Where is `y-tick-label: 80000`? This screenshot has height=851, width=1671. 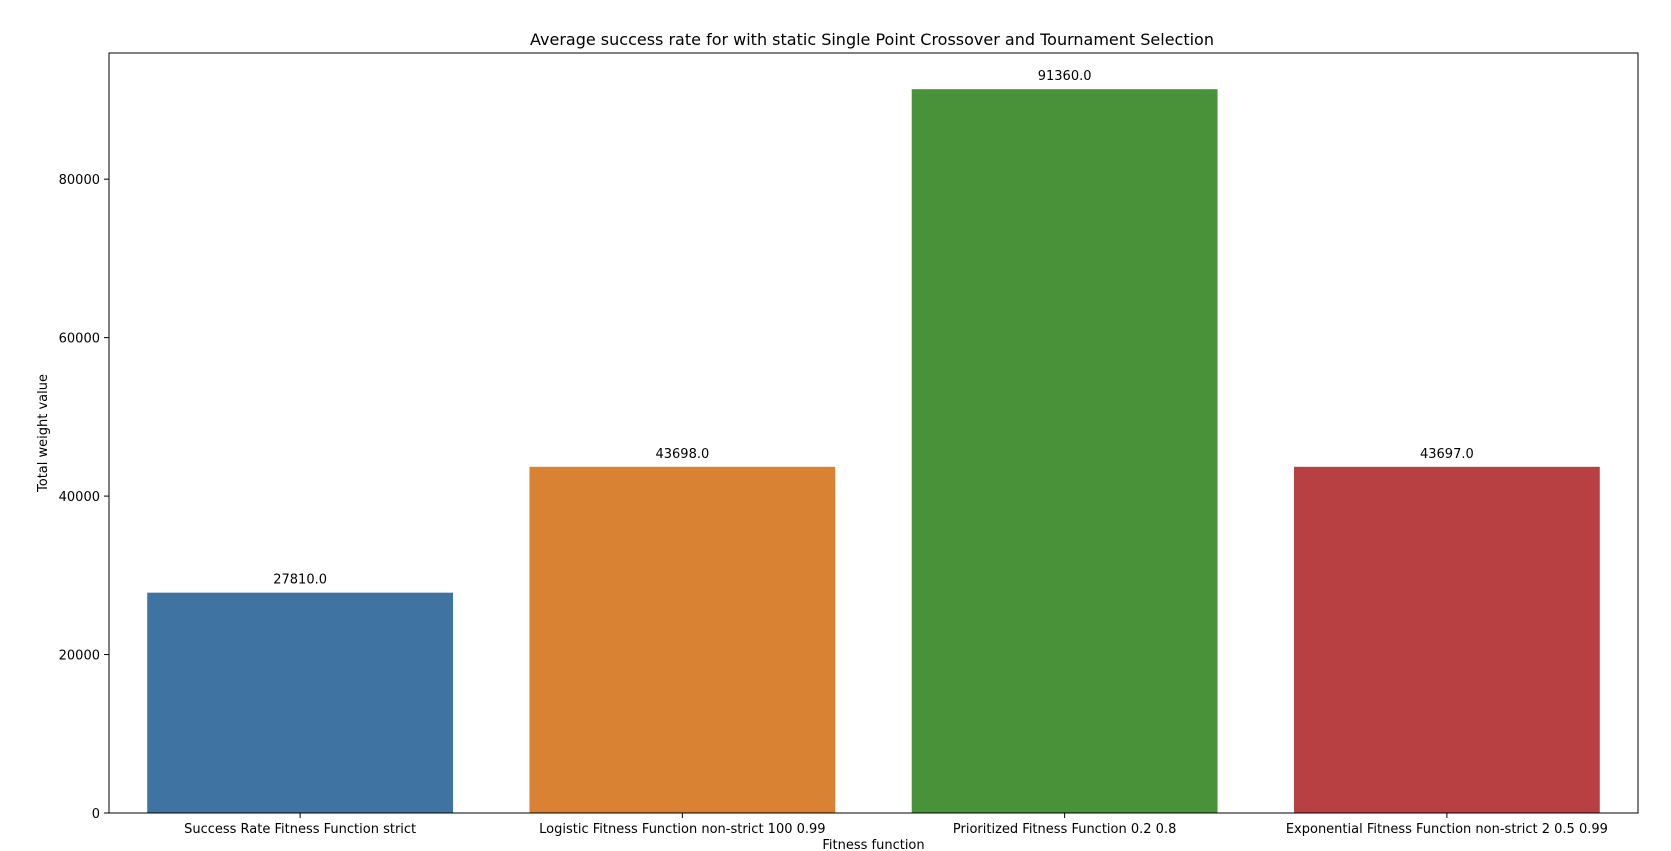 y-tick-label: 80000 is located at coordinates (79, 180).